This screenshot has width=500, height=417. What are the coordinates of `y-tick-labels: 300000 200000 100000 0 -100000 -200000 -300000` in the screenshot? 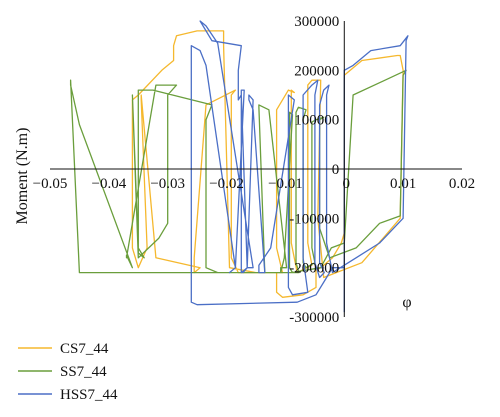 It's located at (314, 170).